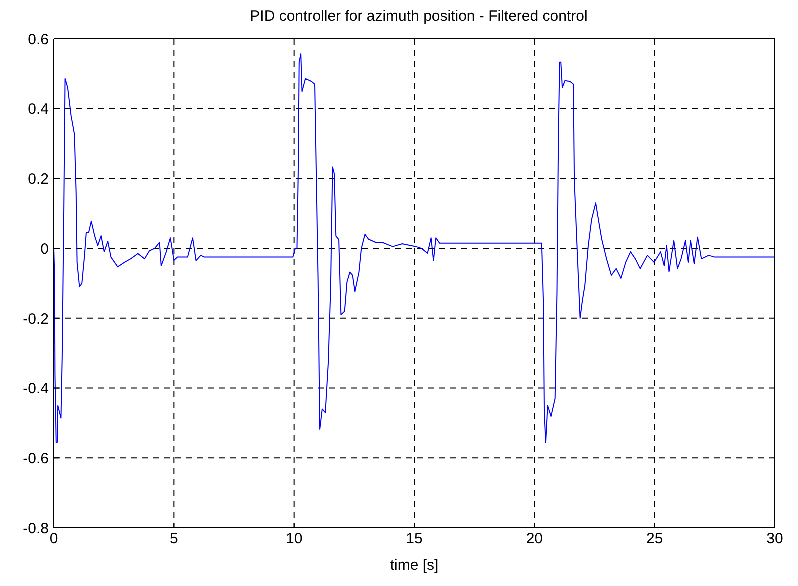  I want to click on x-tick-label: 5, so click(174, 539).